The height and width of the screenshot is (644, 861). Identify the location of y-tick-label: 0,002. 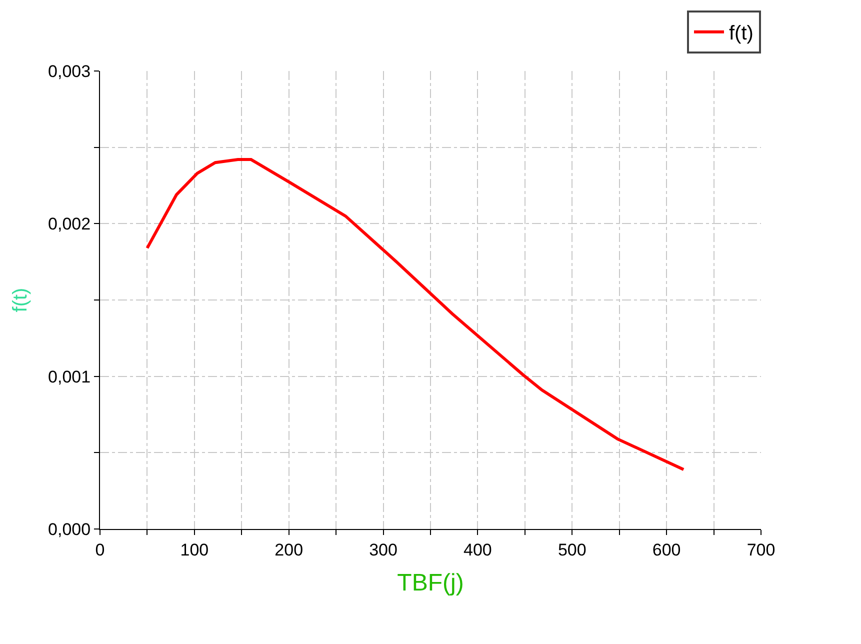
(69, 224).